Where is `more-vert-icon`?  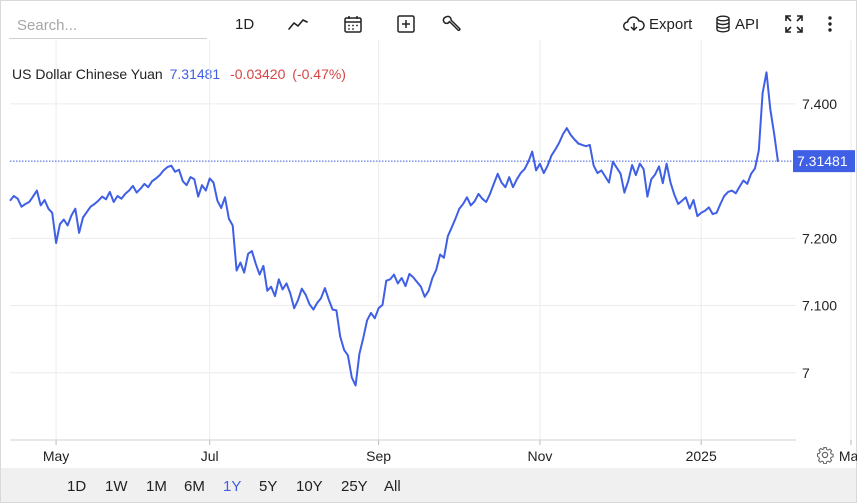 more-vert-icon is located at coordinates (830, 24).